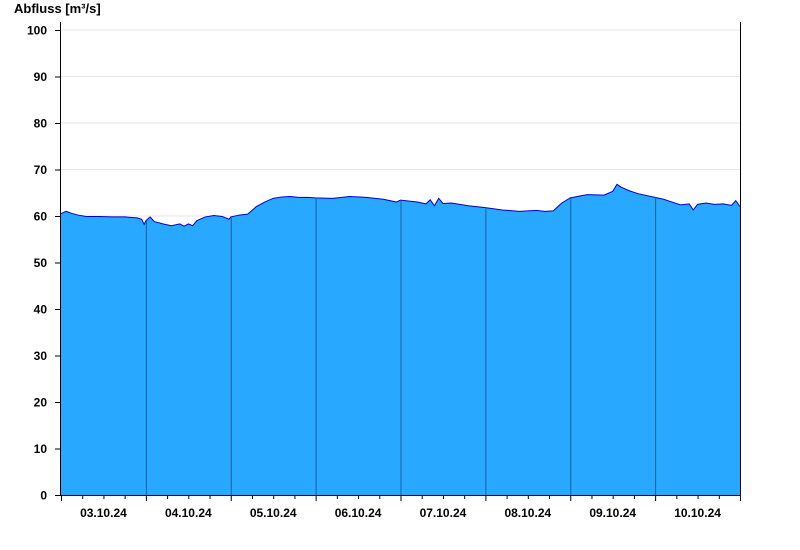 This screenshot has width=800, height=550. What do you see at coordinates (41, 170) in the screenshot?
I see `y-tick-label: 70` at bounding box center [41, 170].